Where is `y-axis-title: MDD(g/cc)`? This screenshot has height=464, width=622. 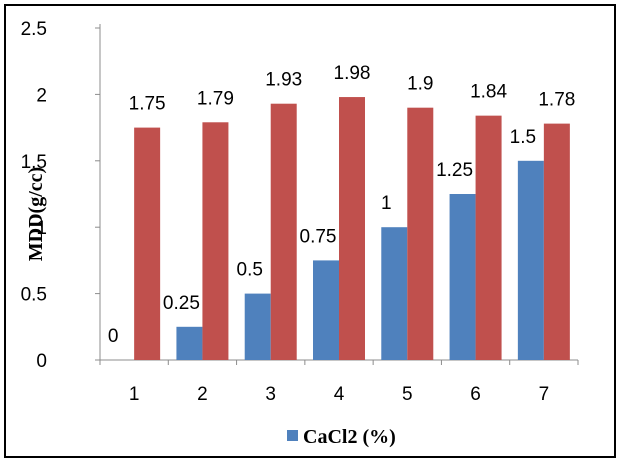
y-axis-title: MDD(g/cc) is located at coordinates (36, 214).